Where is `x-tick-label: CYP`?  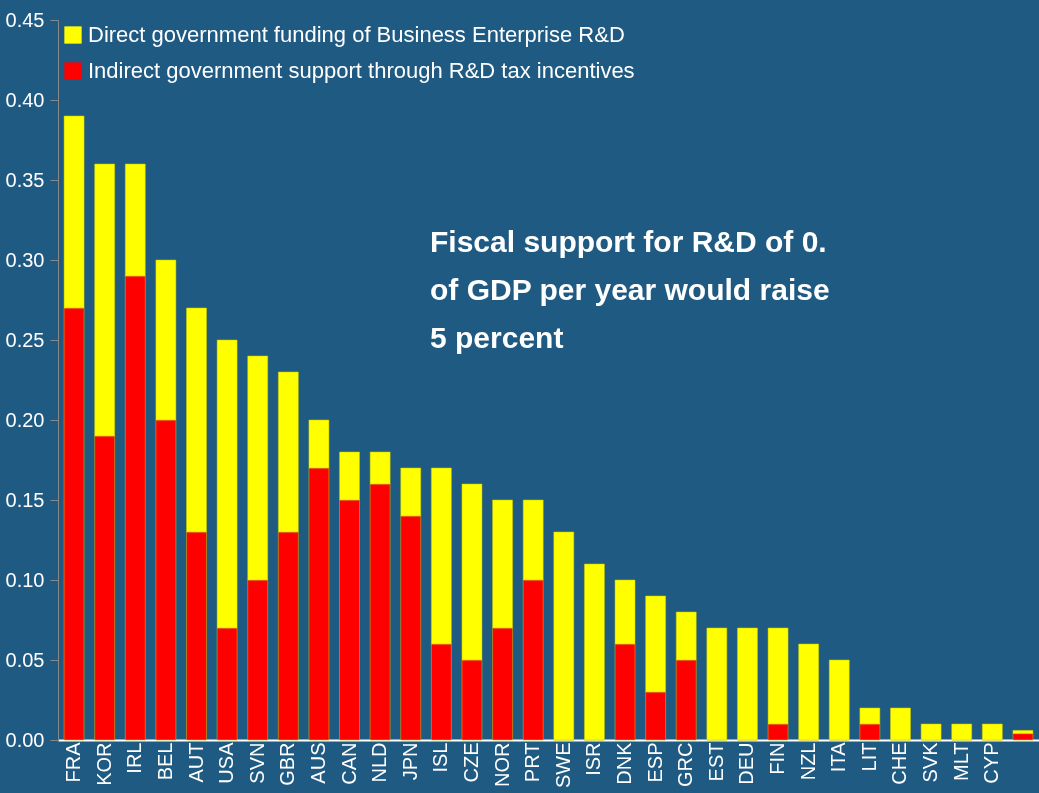
x-tick-label: CYP is located at coordinates (991, 763).